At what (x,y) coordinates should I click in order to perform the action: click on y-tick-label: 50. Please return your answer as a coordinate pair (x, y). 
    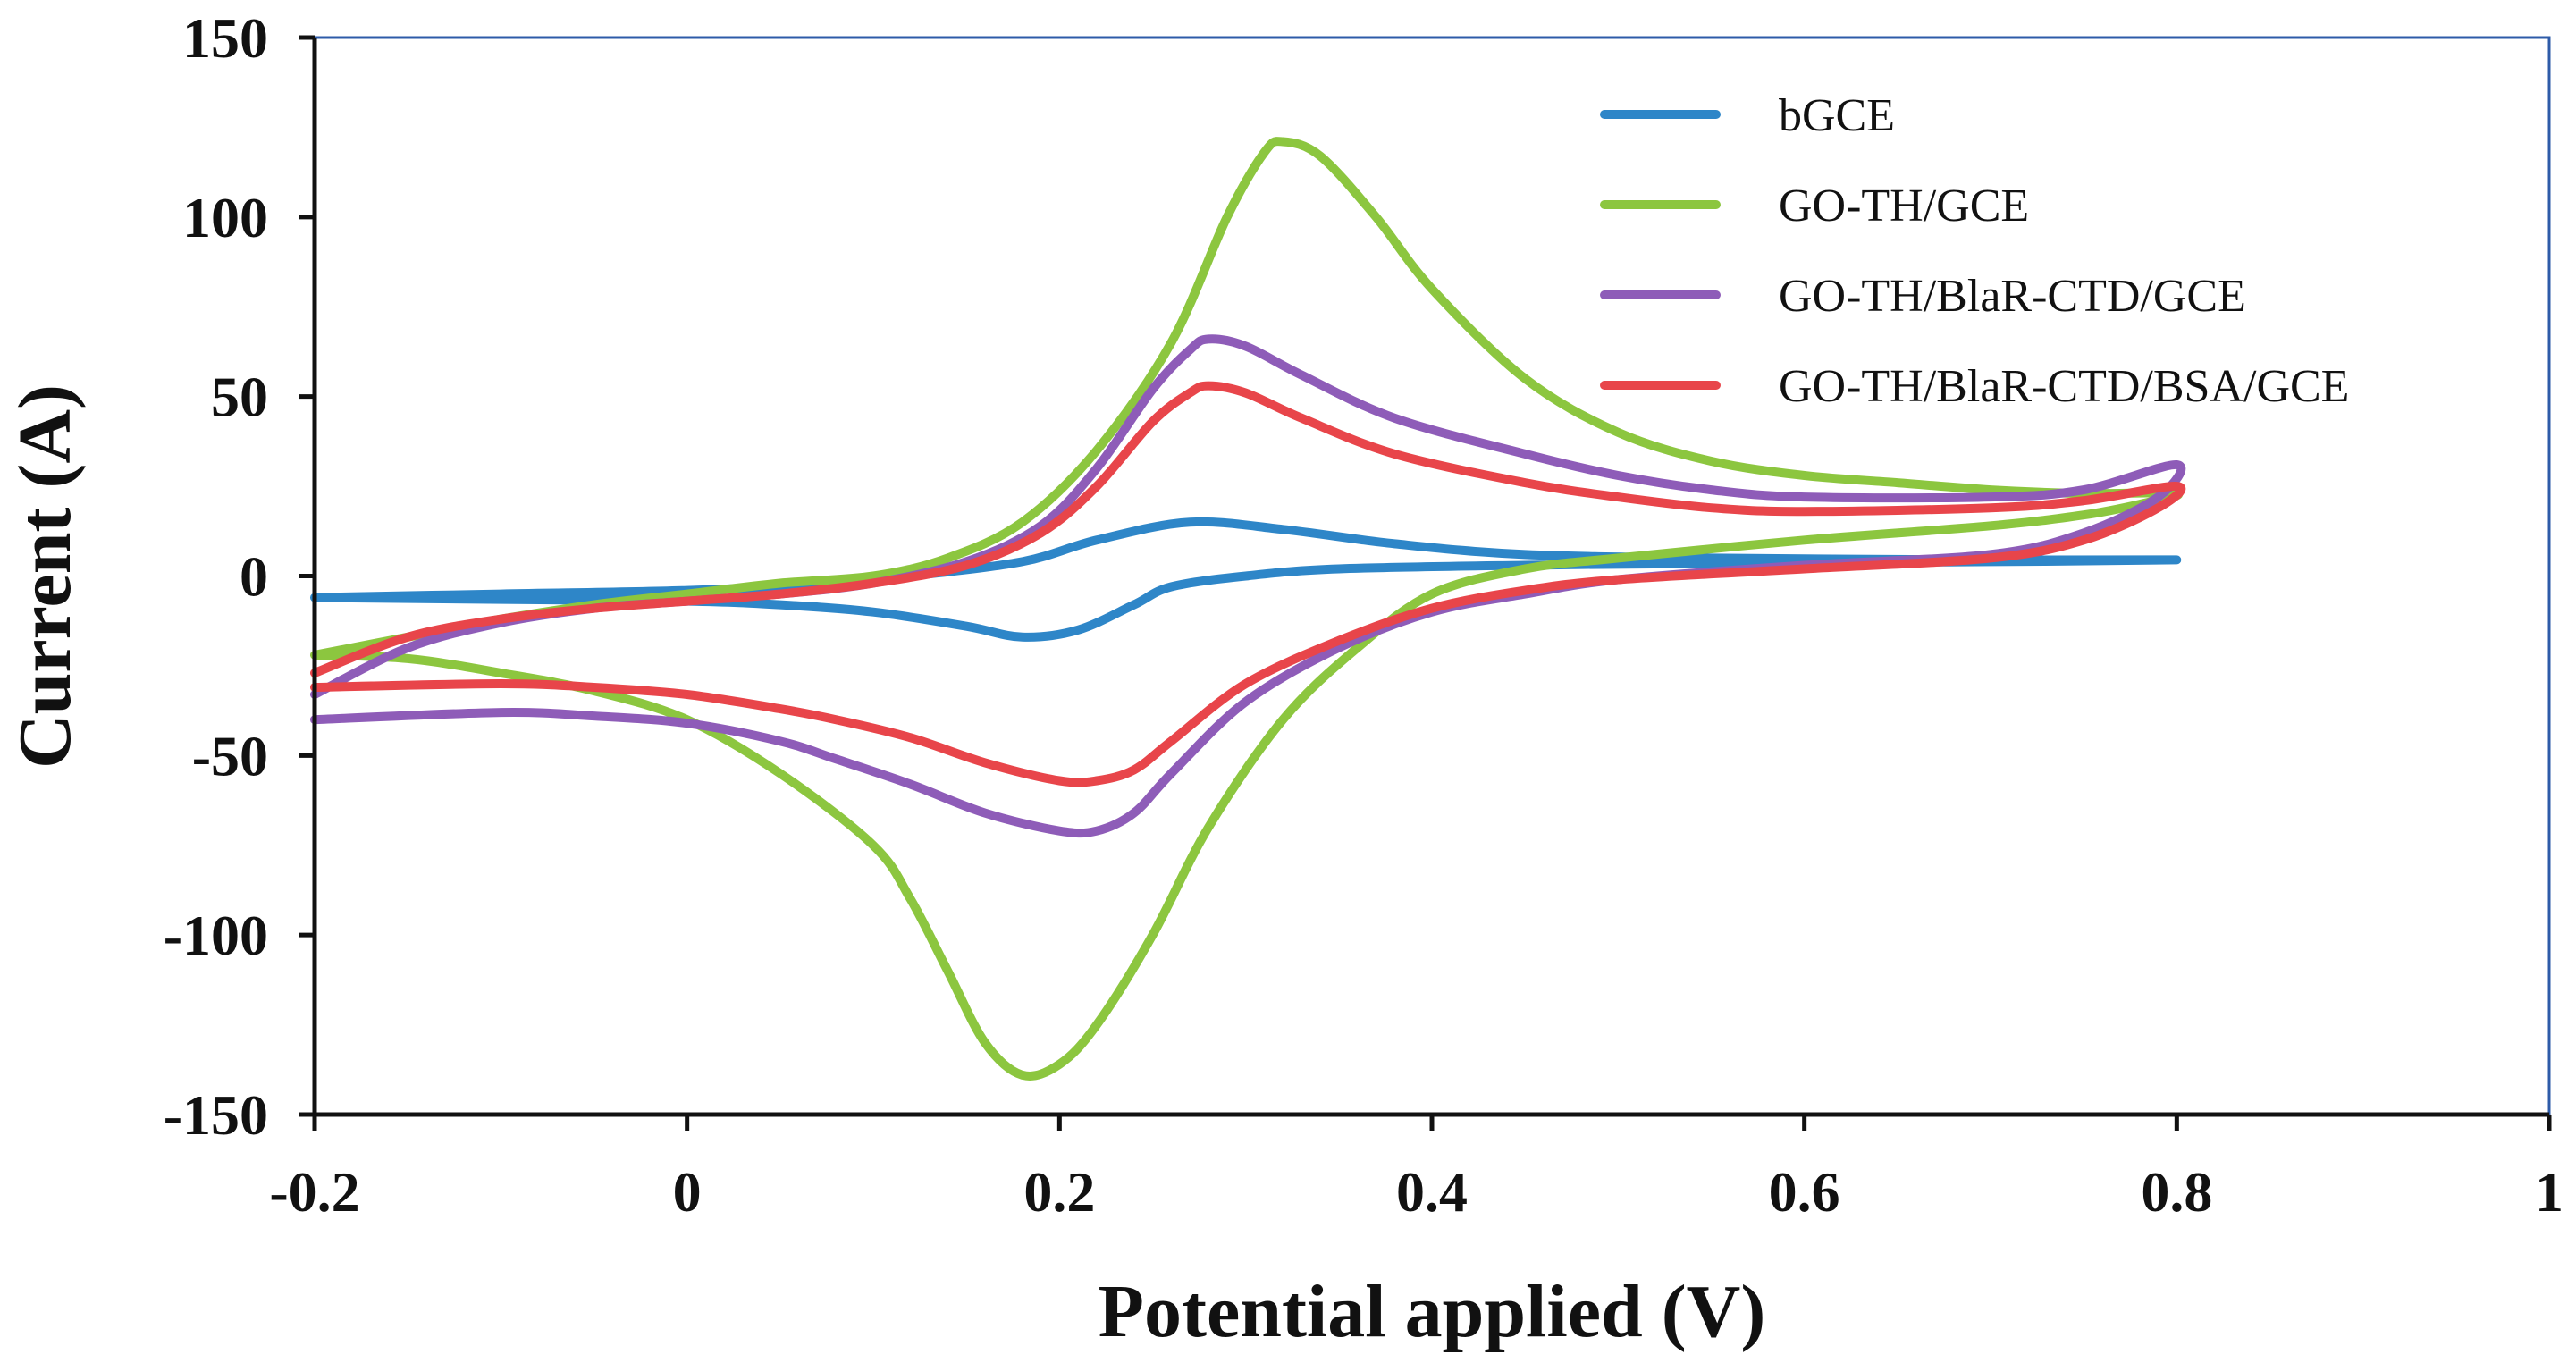
    Looking at the image, I should click on (240, 397).